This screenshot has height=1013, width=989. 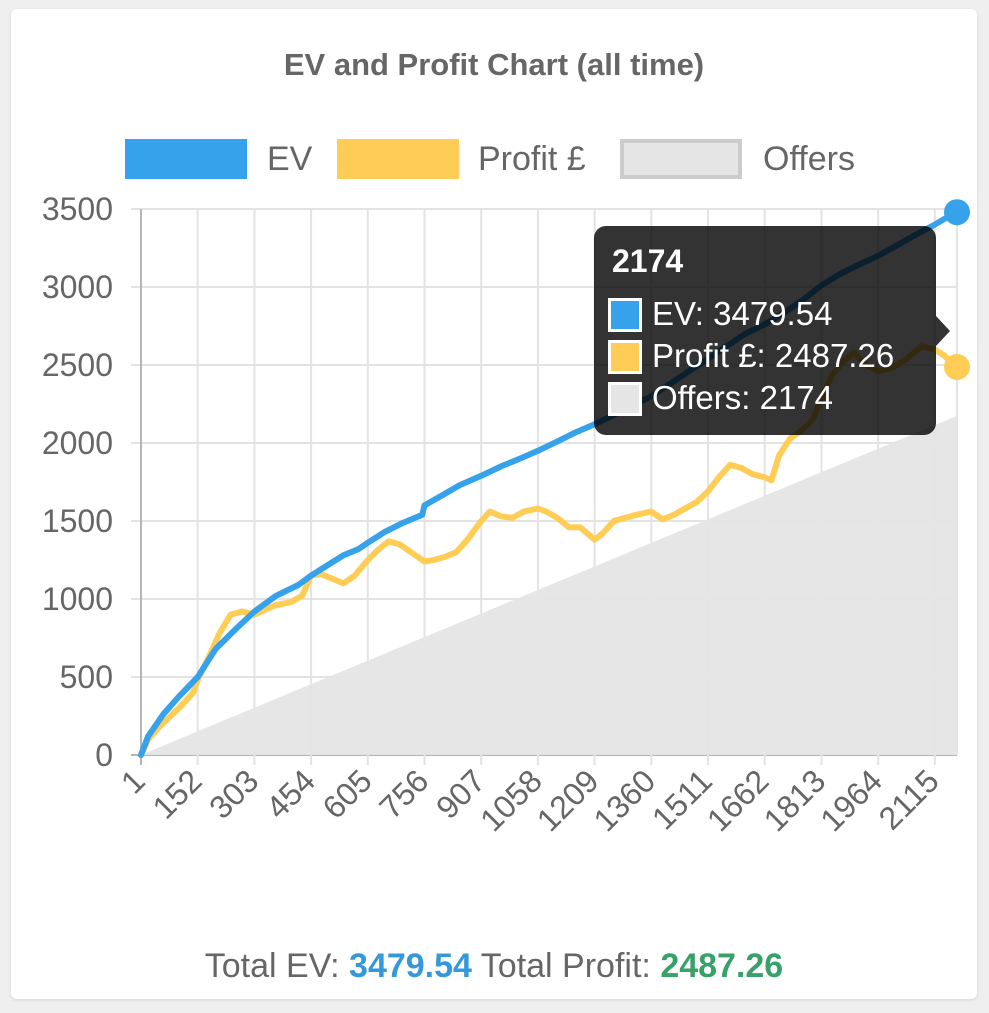 What do you see at coordinates (625, 315) in the screenshot?
I see `tooltip-swatch-ev` at bounding box center [625, 315].